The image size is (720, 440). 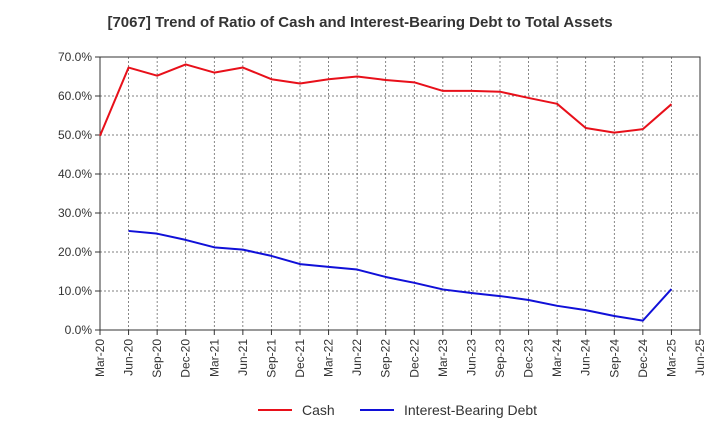 I want to click on y-tick-label: 20.0%, so click(x=75, y=252).